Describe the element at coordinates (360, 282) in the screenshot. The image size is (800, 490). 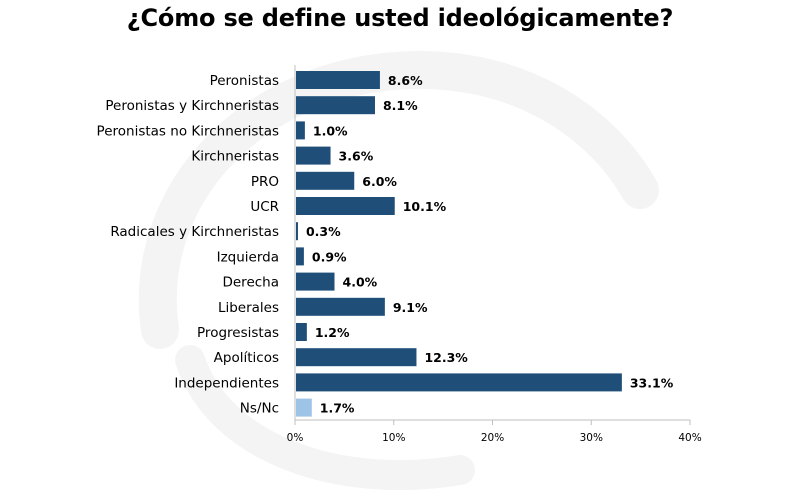
I see `value-label-derecha: 4.0%` at that location.